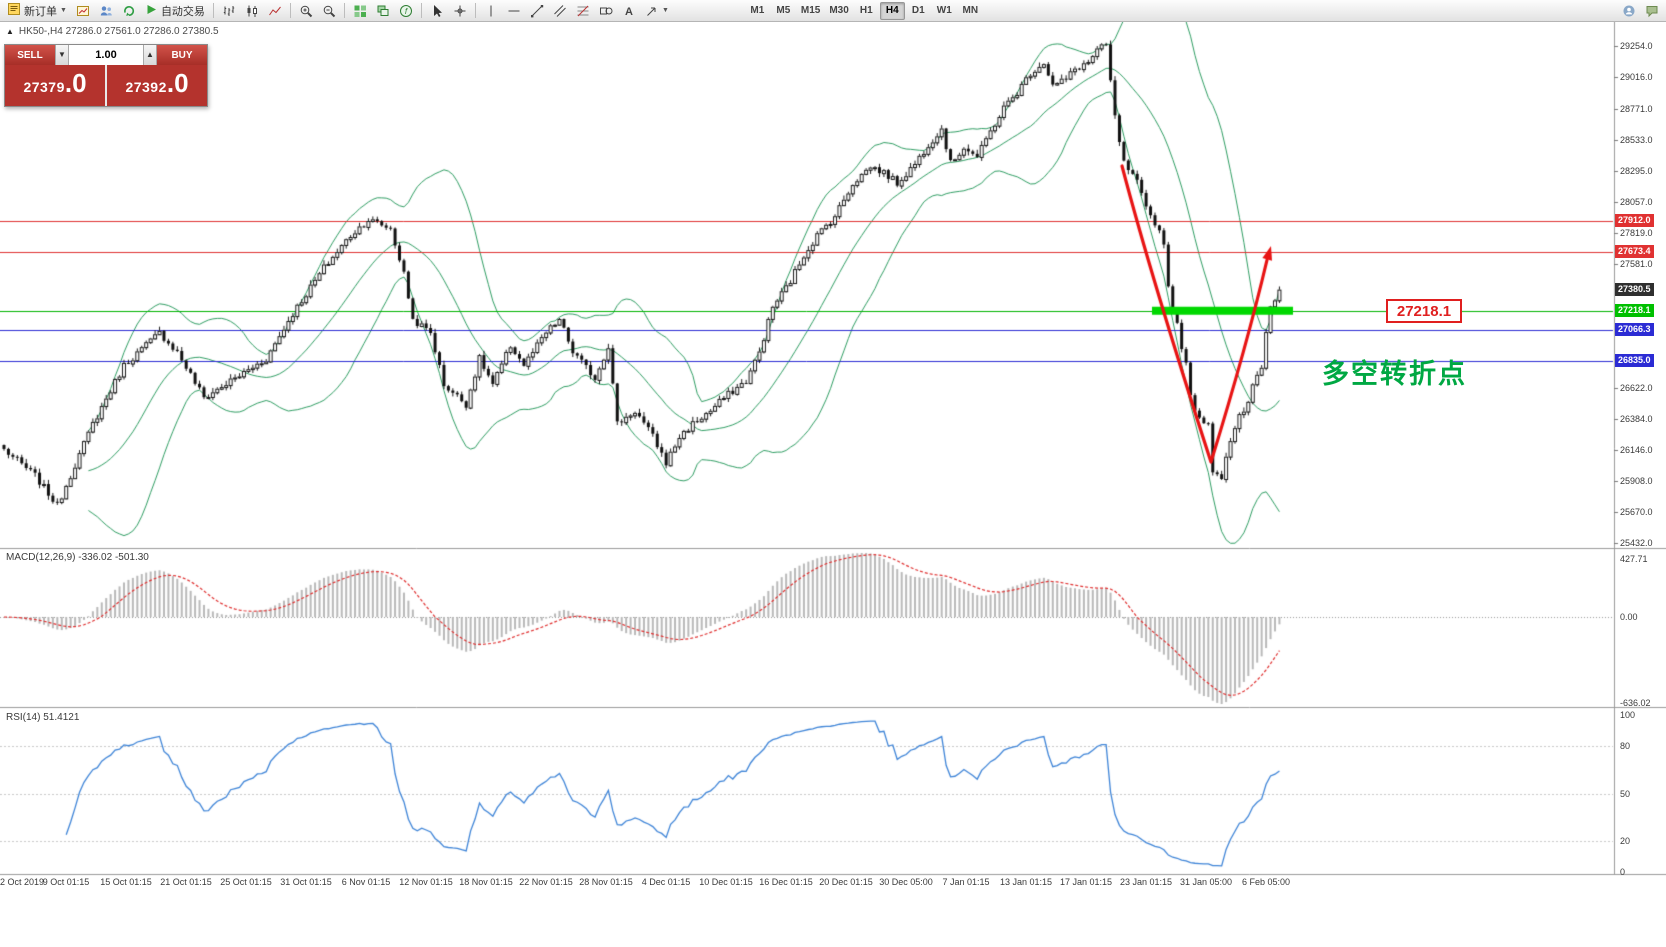  I want to click on auto-trading-button: 自动交易, so click(175, 10).